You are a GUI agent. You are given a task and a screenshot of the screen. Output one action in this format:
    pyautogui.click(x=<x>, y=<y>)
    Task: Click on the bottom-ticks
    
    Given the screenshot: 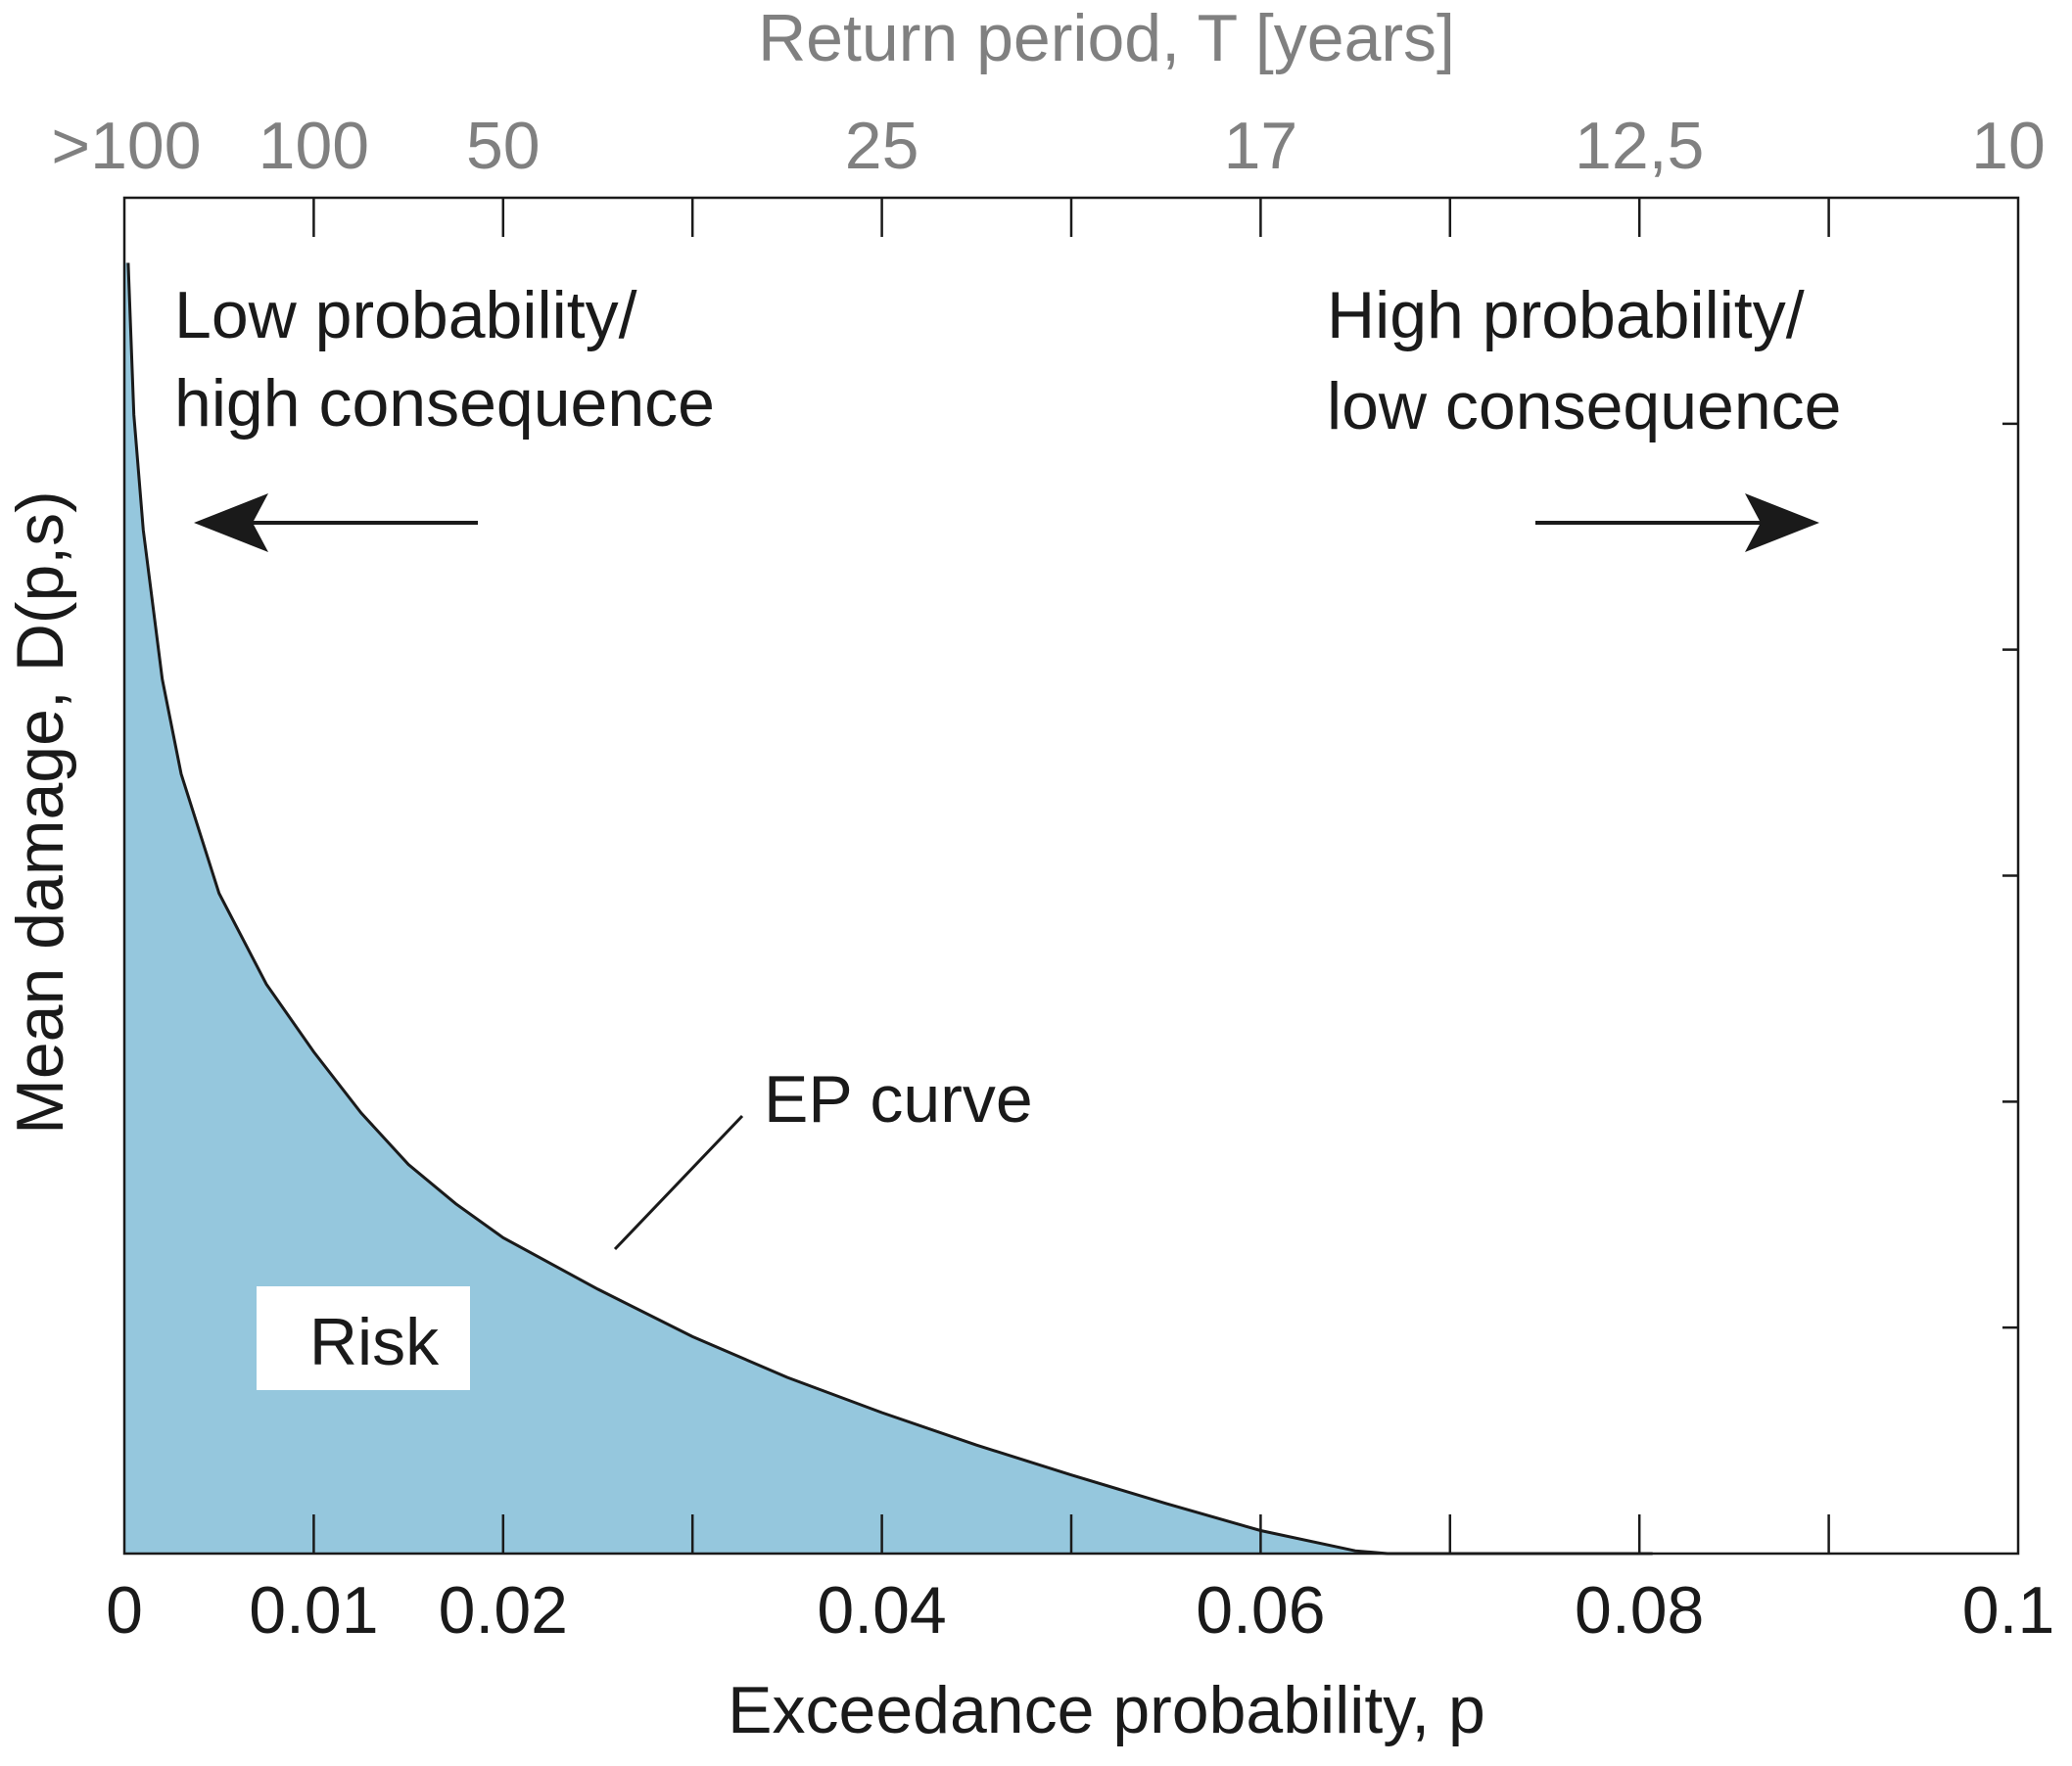 What is the action you would take?
    pyautogui.click(x=1071, y=1534)
    